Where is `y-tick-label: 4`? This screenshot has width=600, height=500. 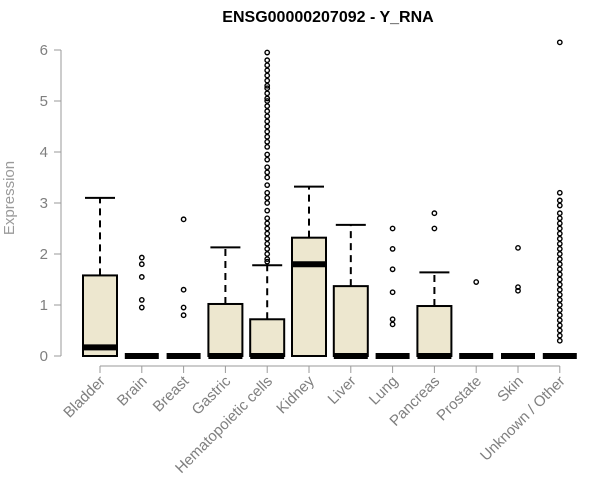 y-tick-label: 4 is located at coordinates (44, 152).